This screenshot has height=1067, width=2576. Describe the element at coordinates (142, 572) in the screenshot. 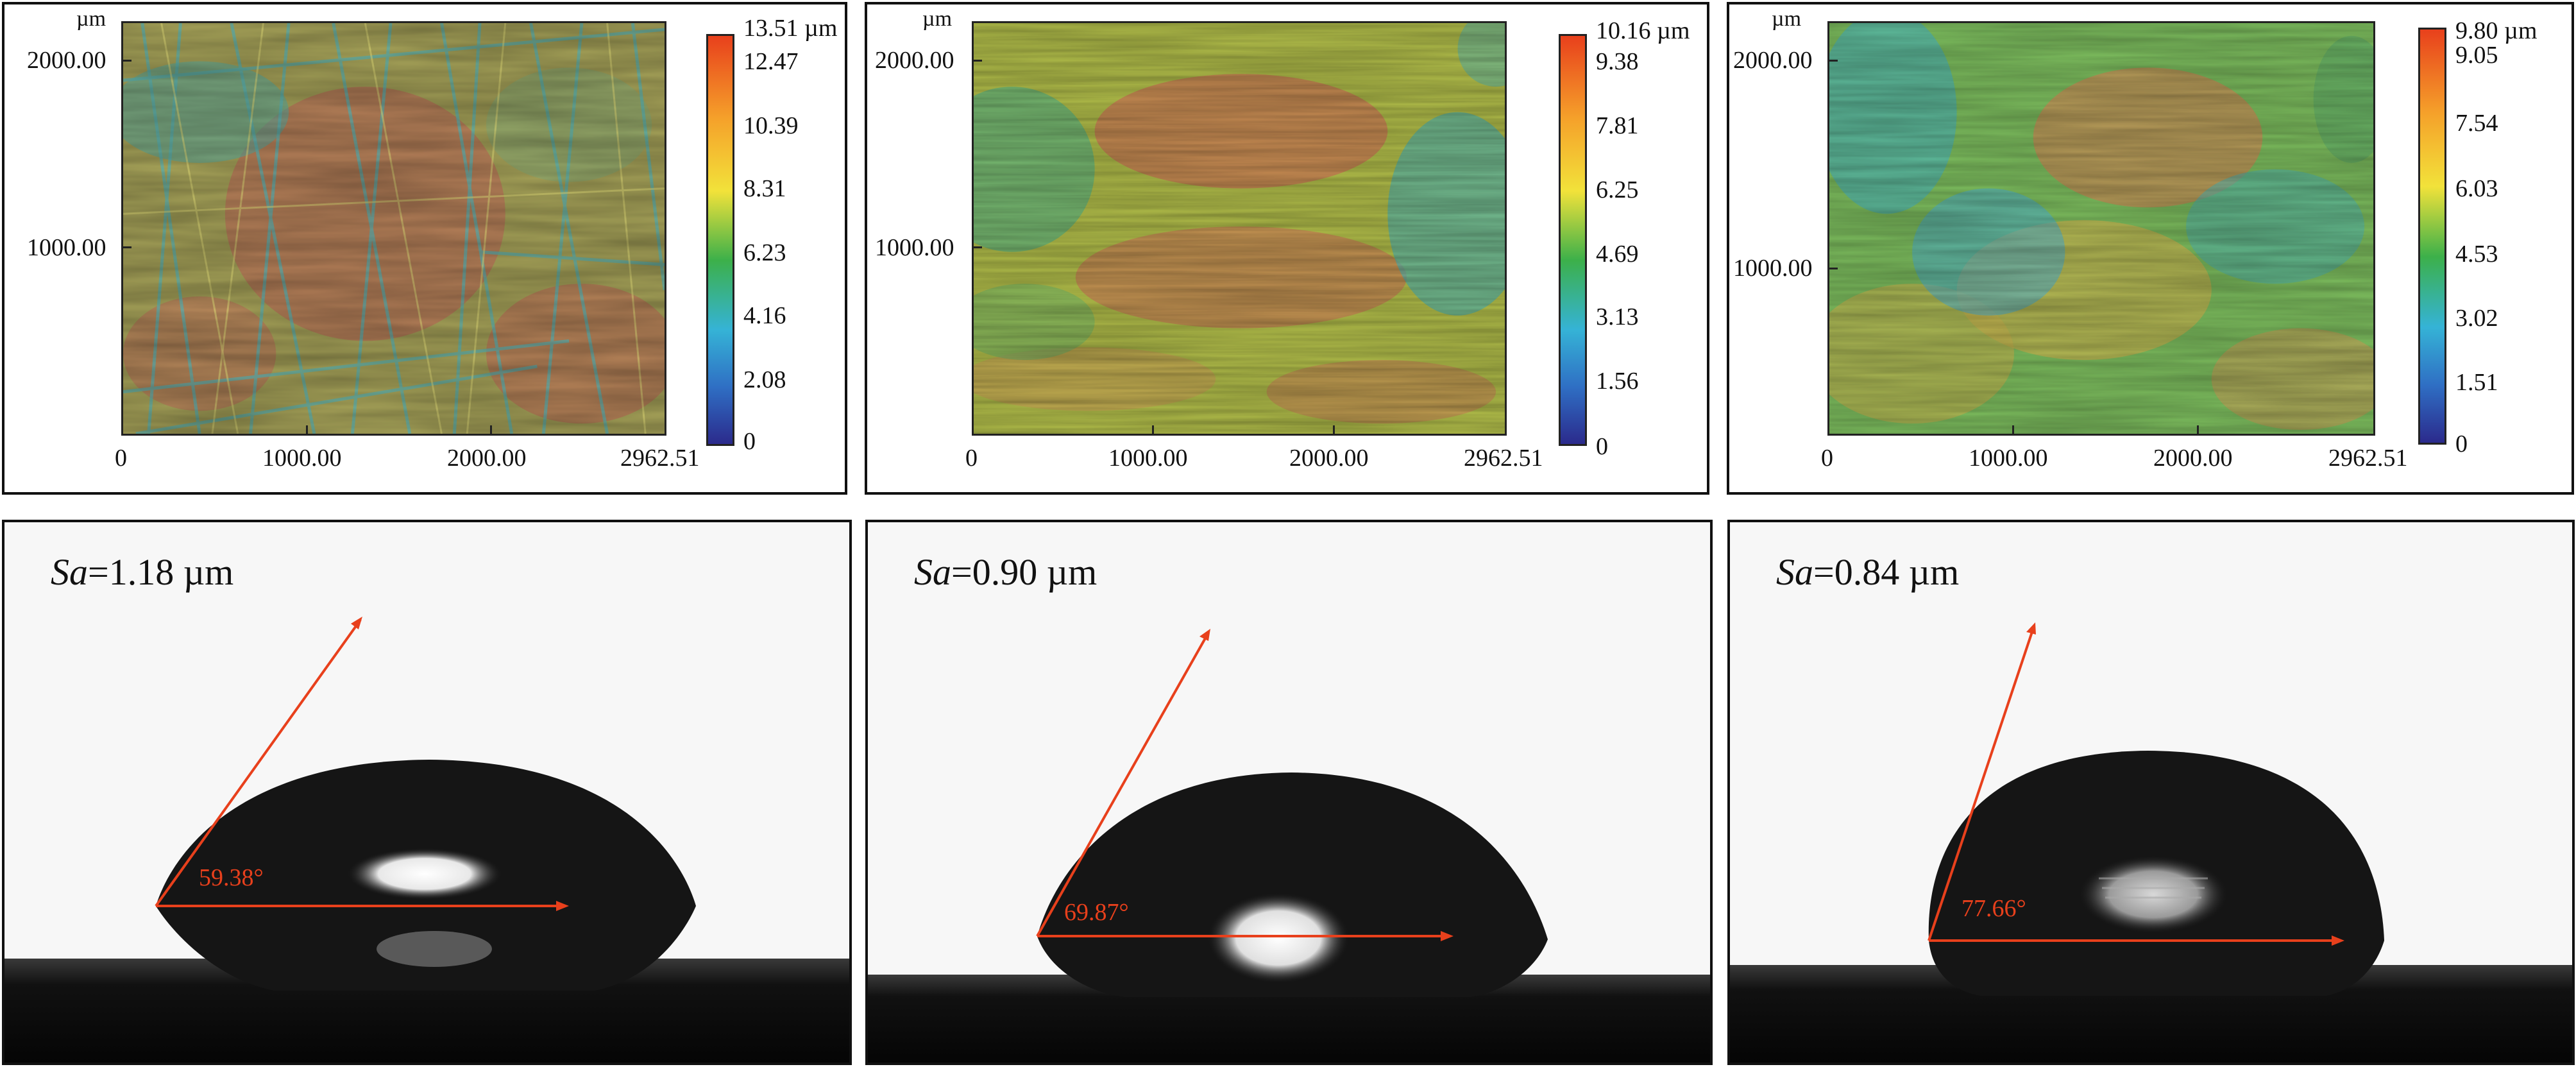

I see `sa-label: Sa=1.18 µm` at that location.